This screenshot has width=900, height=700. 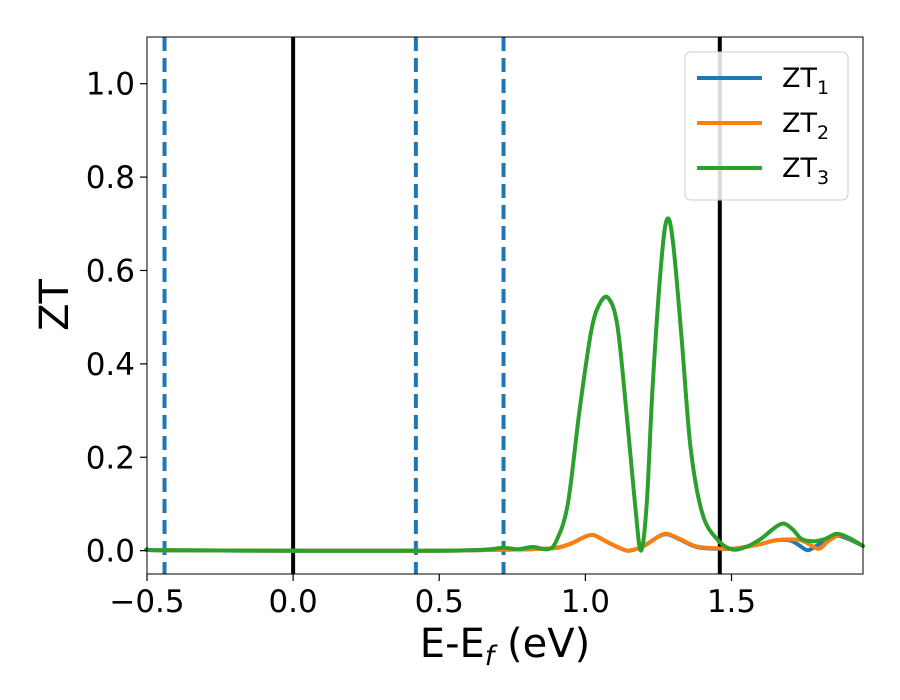 I want to click on legend-label-zt1: ZT1, so click(x=805, y=81).